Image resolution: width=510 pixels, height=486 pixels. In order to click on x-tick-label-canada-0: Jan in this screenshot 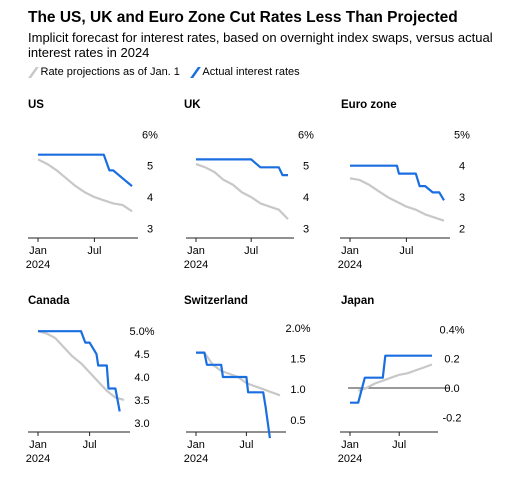, I will do `click(38, 445)`.